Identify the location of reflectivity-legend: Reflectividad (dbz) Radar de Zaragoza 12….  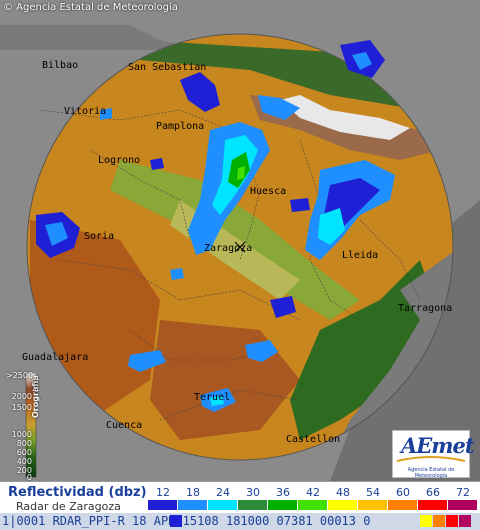
(240, 497).